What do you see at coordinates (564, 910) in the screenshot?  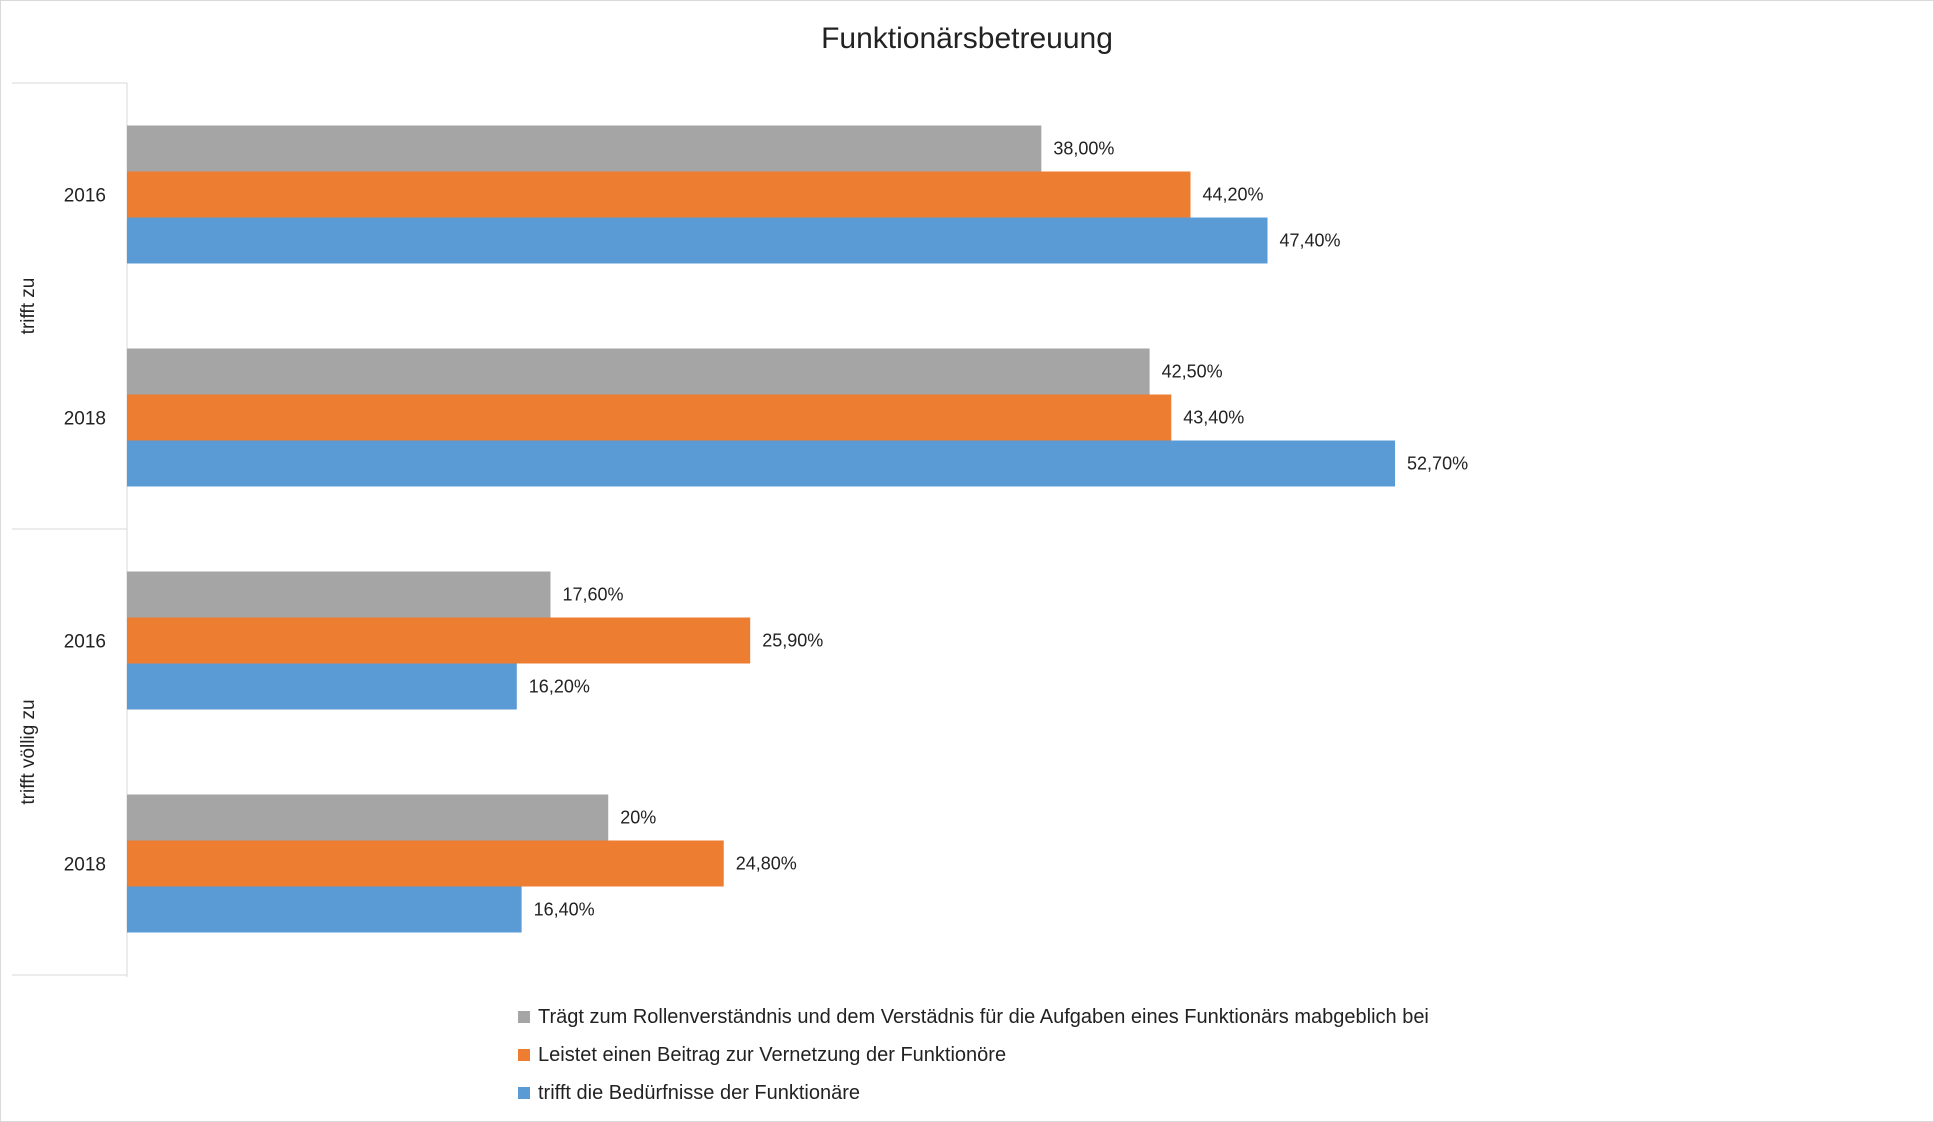 I see `data-label: 16,40%` at bounding box center [564, 910].